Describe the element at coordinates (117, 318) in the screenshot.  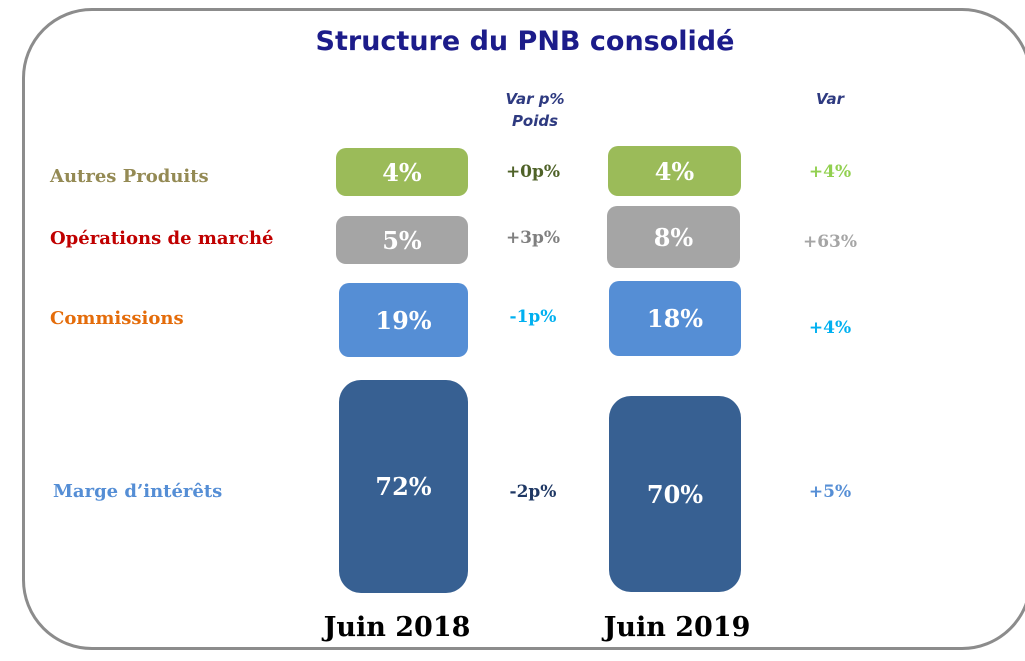
I see `row-label: Commissions` at that location.